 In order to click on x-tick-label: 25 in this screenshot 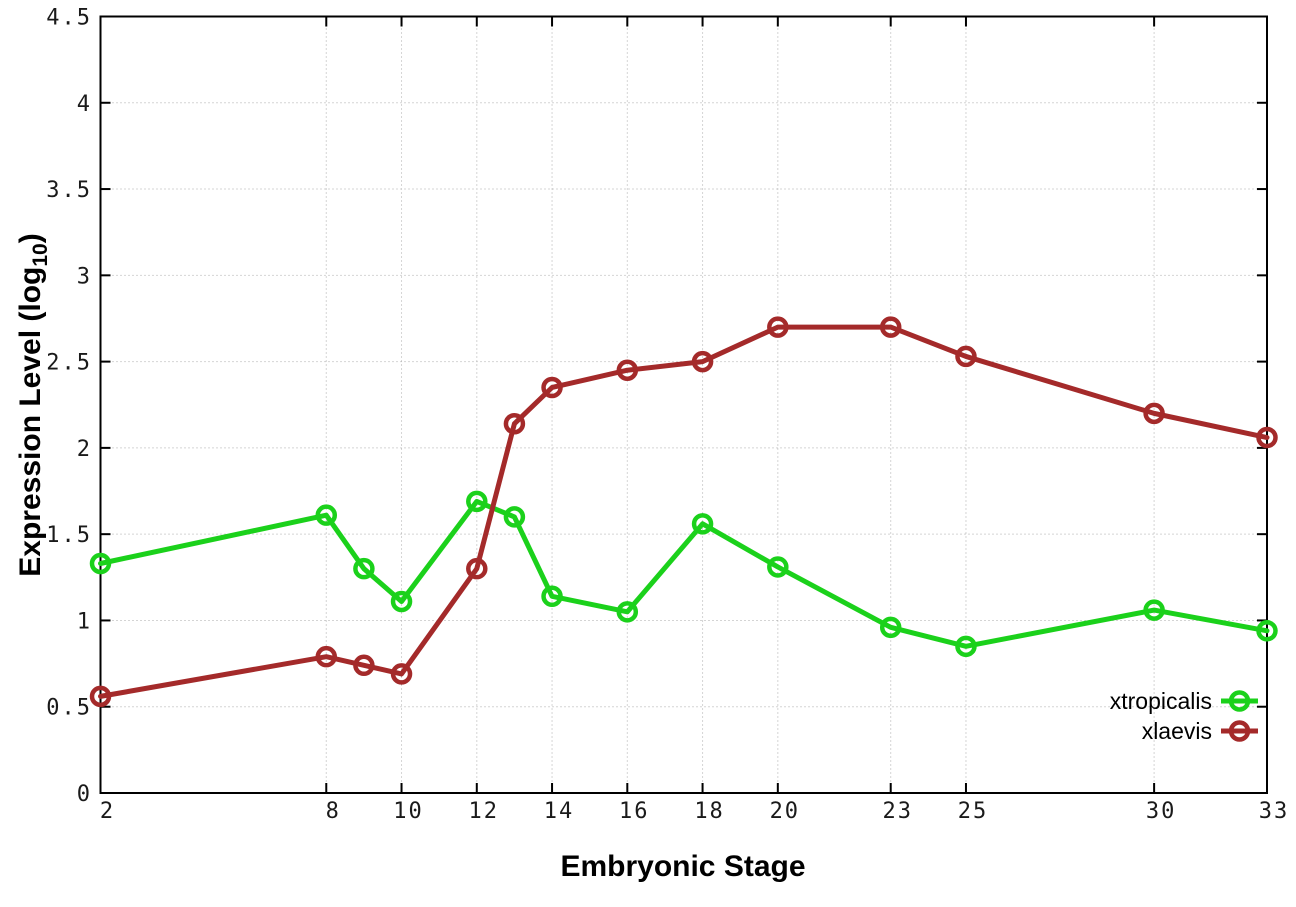, I will do `click(973, 811)`.